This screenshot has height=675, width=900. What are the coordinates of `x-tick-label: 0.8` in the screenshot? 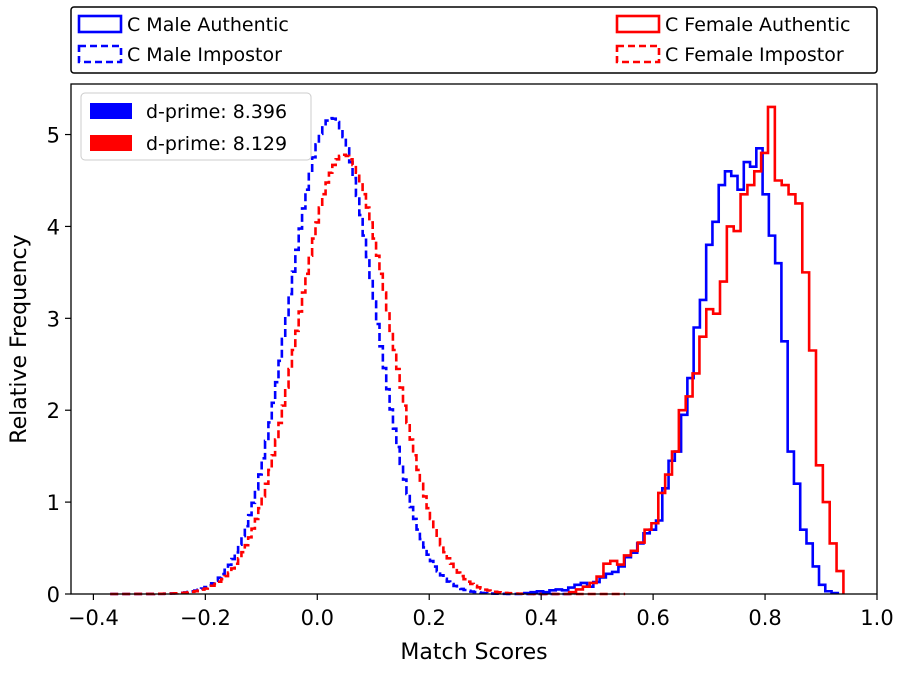 It's located at (764, 618).